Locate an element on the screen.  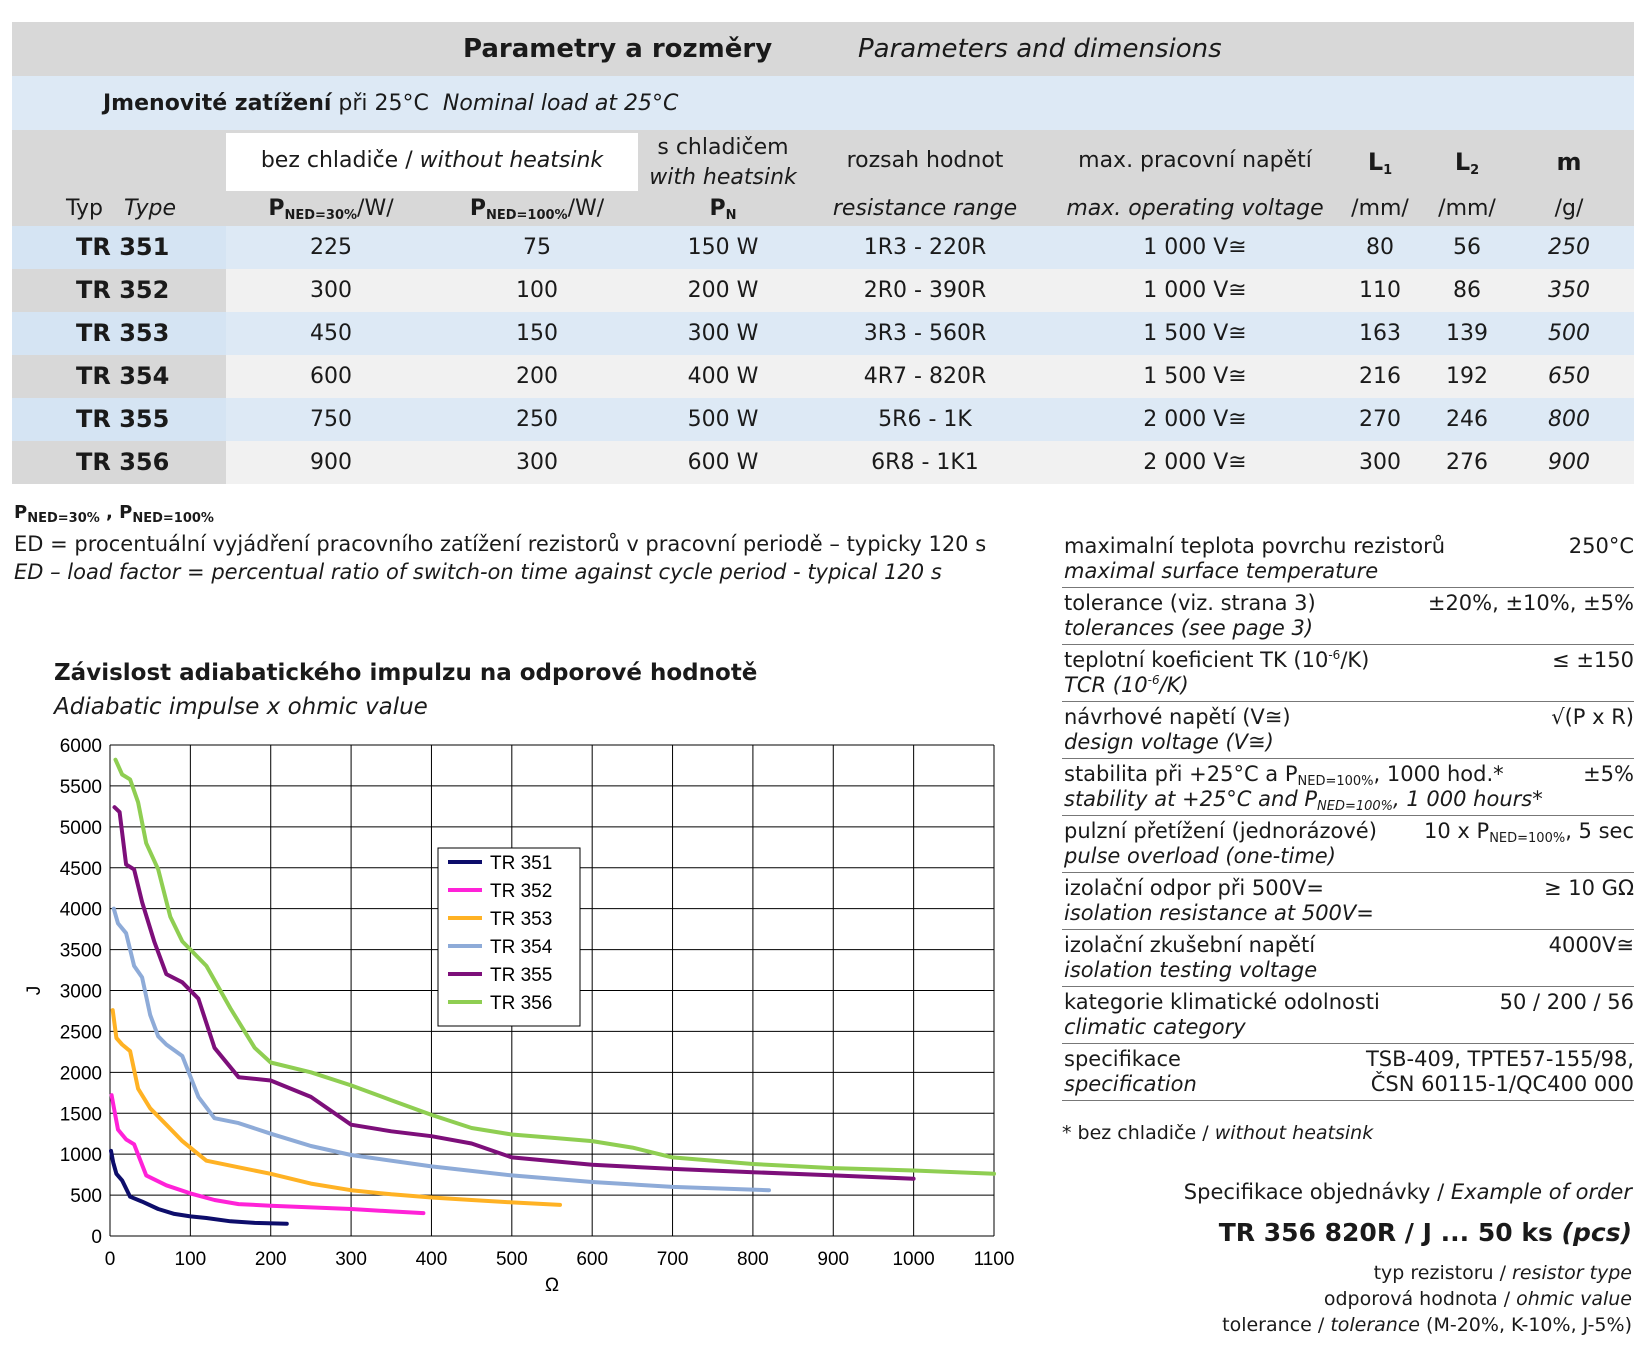
l2-header: L2 is located at coordinates (1467, 163).